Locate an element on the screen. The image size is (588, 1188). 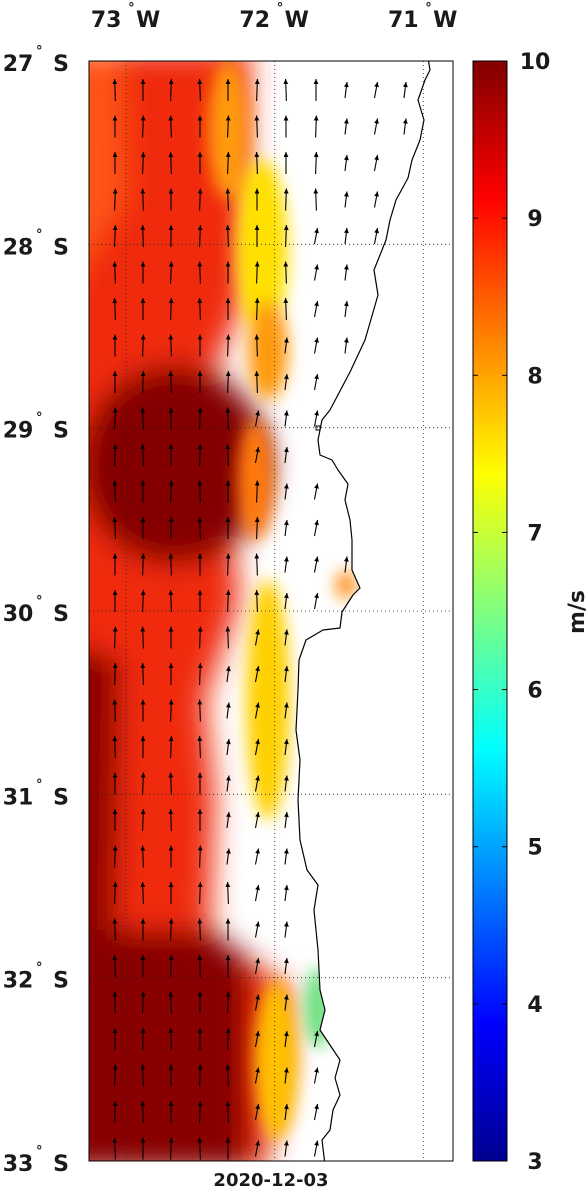
longitude-label: 71 is located at coordinates (403, 20).